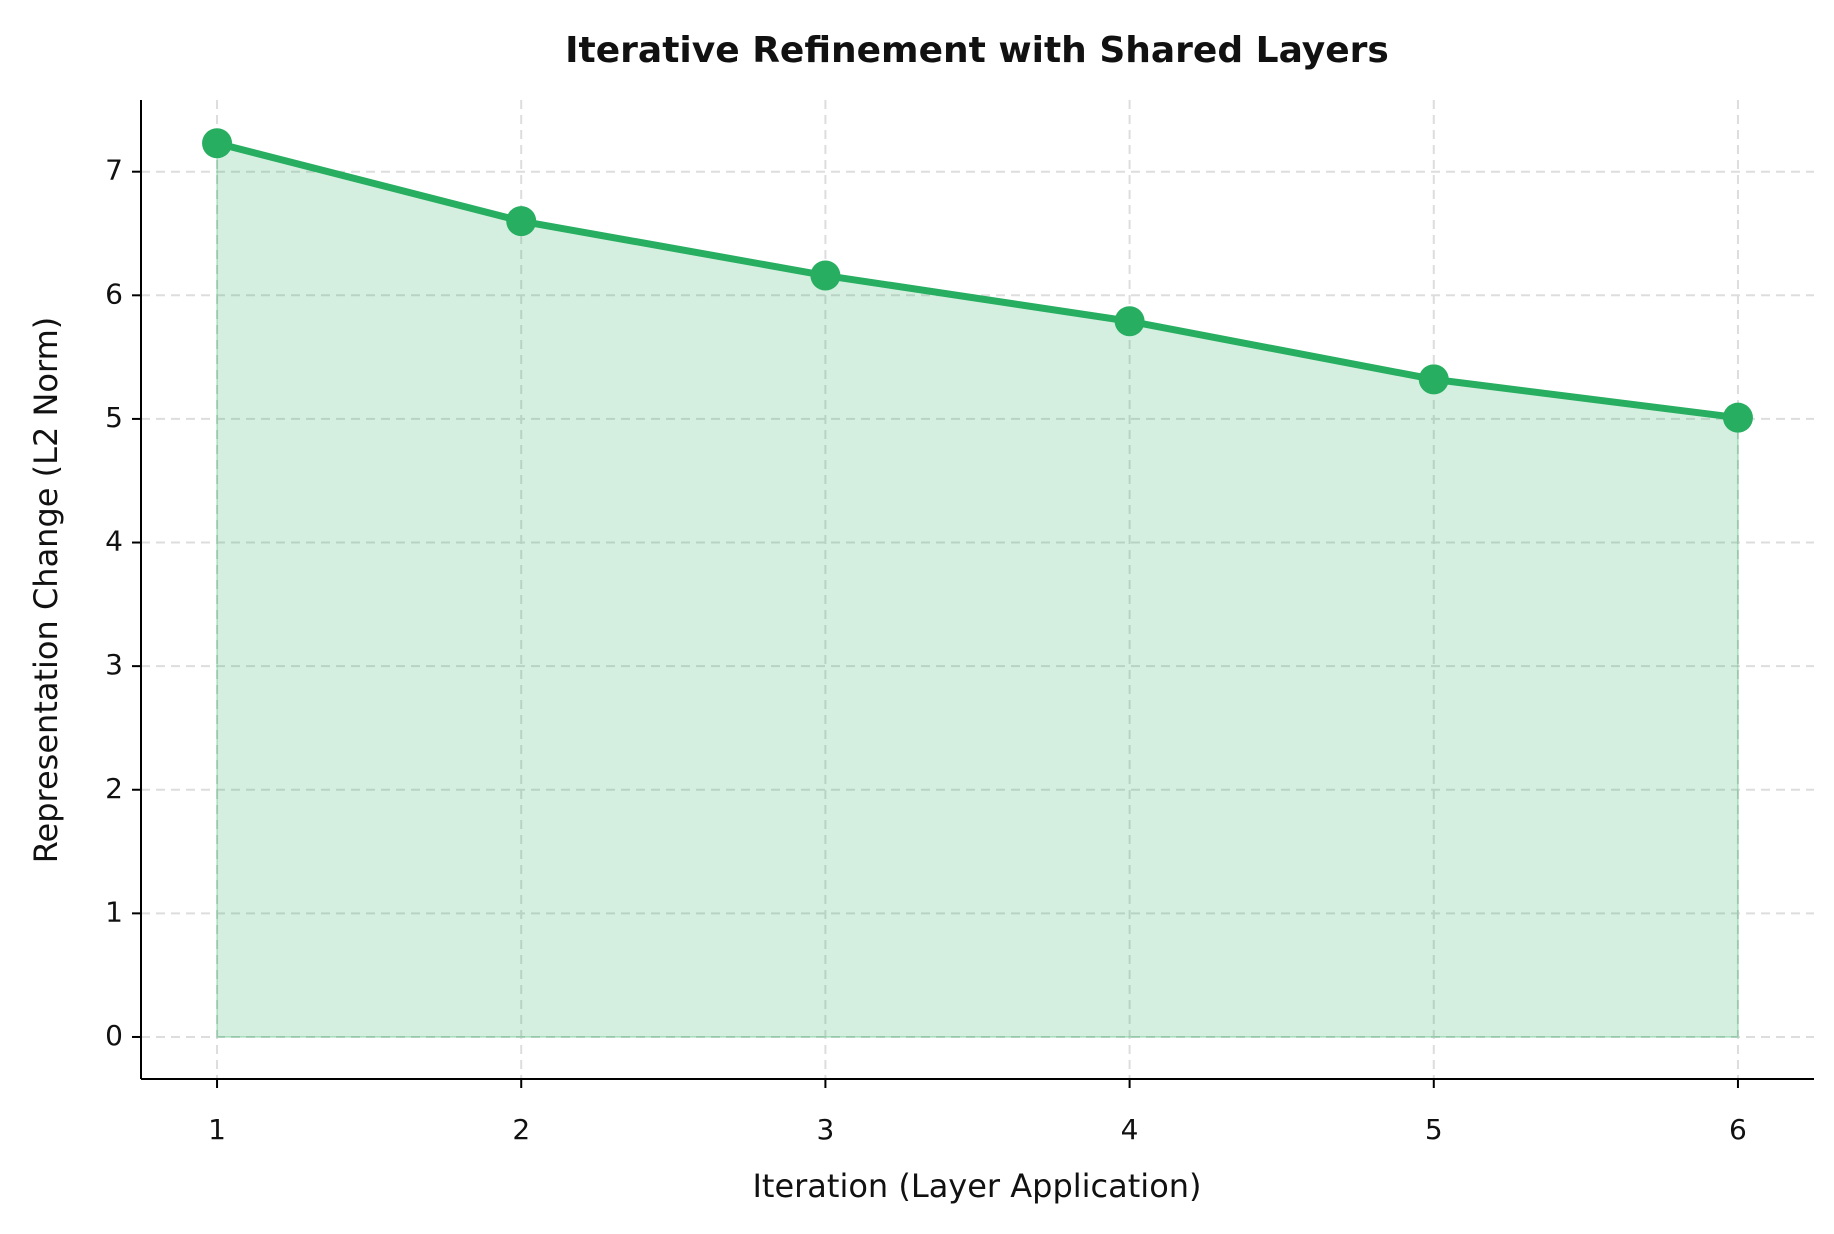 The image size is (1834, 1234). What do you see at coordinates (114, 911) in the screenshot?
I see `y-tick-label: 1` at bounding box center [114, 911].